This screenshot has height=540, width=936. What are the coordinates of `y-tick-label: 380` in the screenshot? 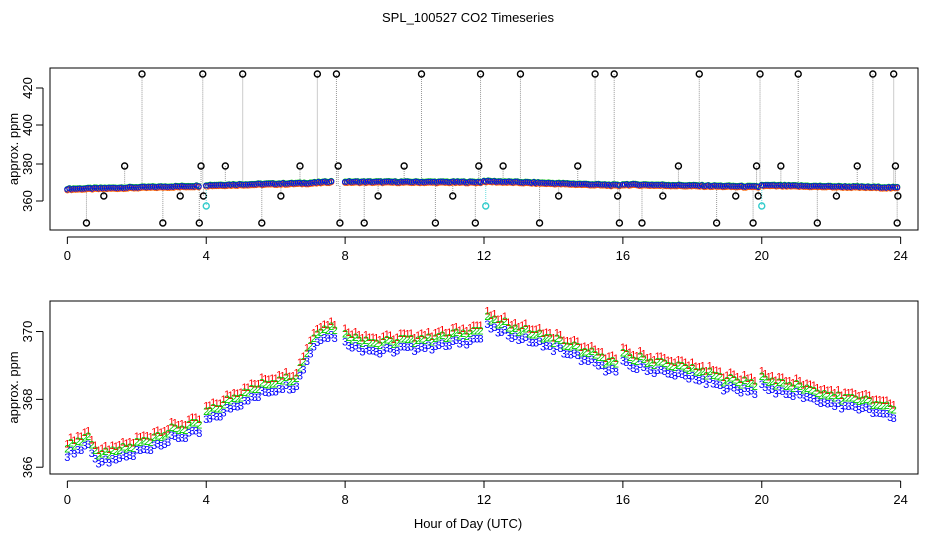 It's located at (27, 164).